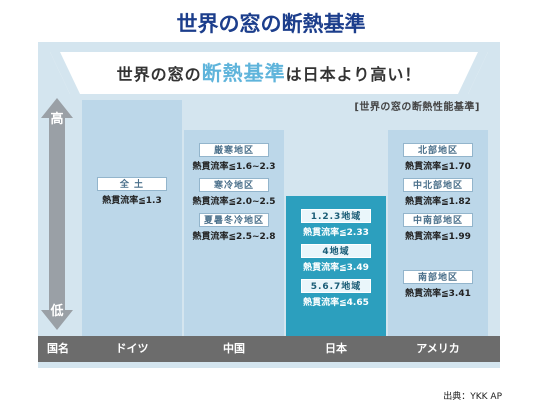  I want to click on zone-value: 熱貫流率≦1.99, so click(438, 237).